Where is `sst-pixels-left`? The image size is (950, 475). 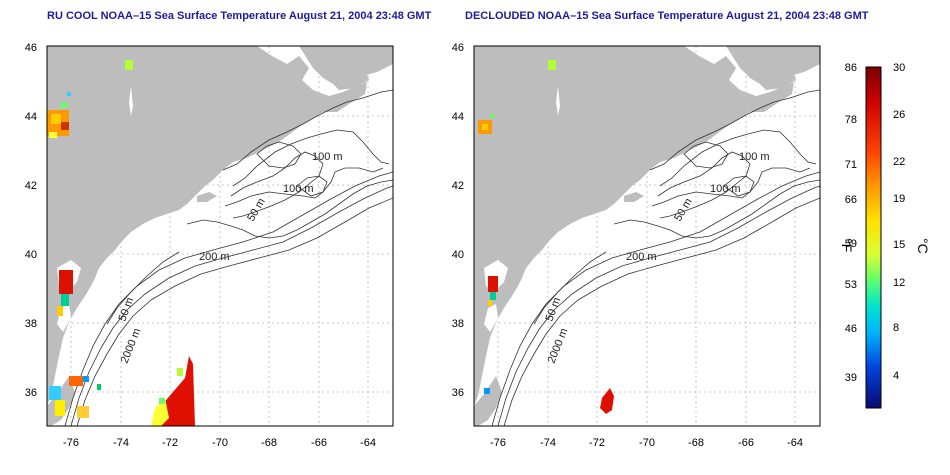
sst-pixels-left is located at coordinates (121, 243).